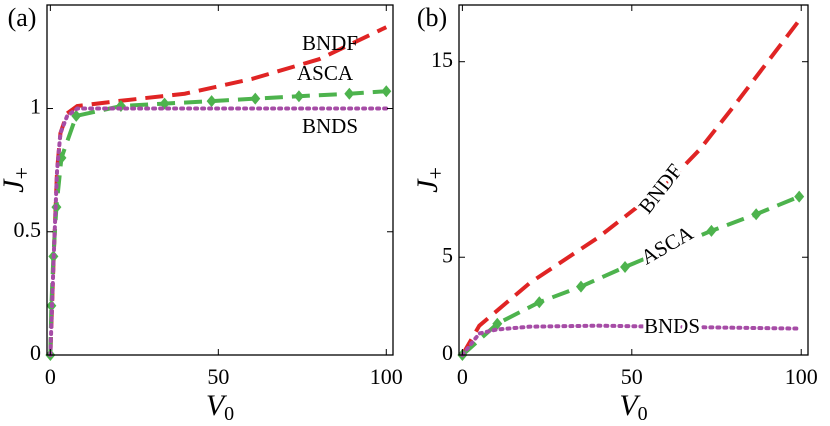  I want to click on panel-label: (b), so click(432, 17).